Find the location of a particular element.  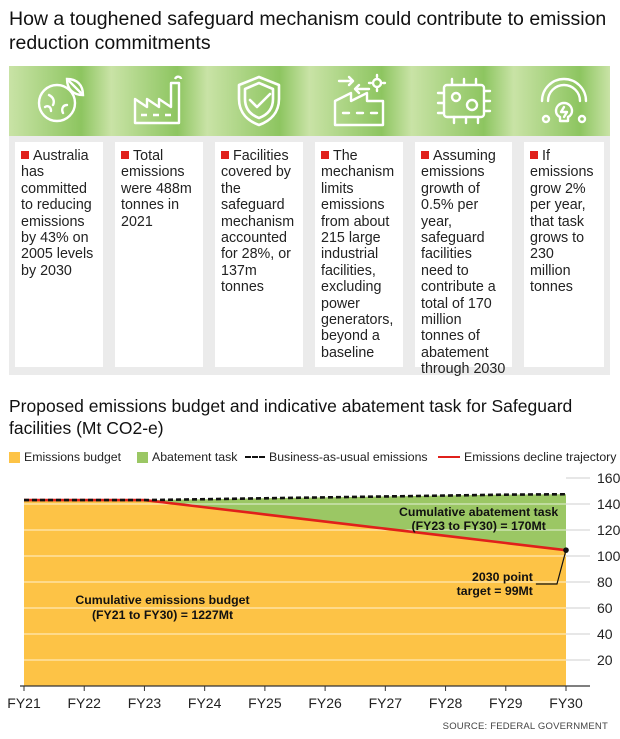

y-tick-label: 140 is located at coordinates (608, 504).